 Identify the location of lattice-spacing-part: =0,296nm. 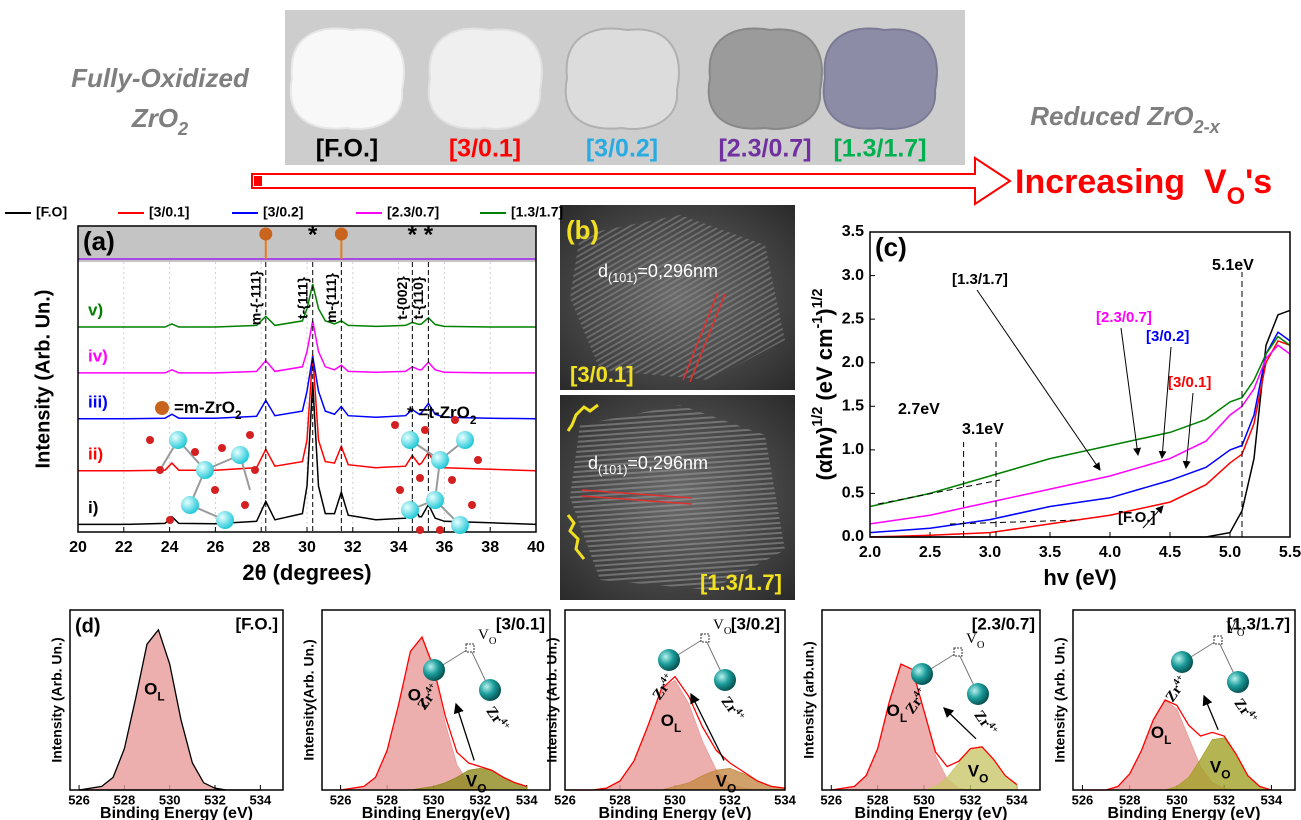
(677, 271).